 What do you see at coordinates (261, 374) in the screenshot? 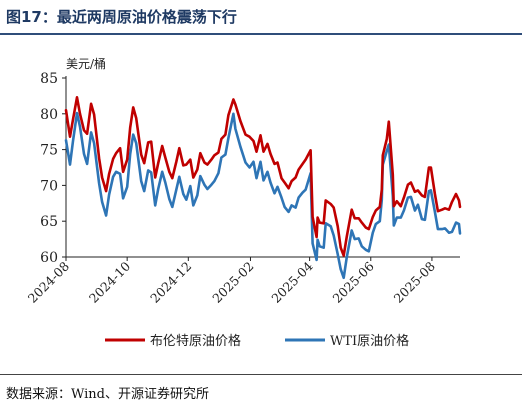
I see `source-divider` at bounding box center [261, 374].